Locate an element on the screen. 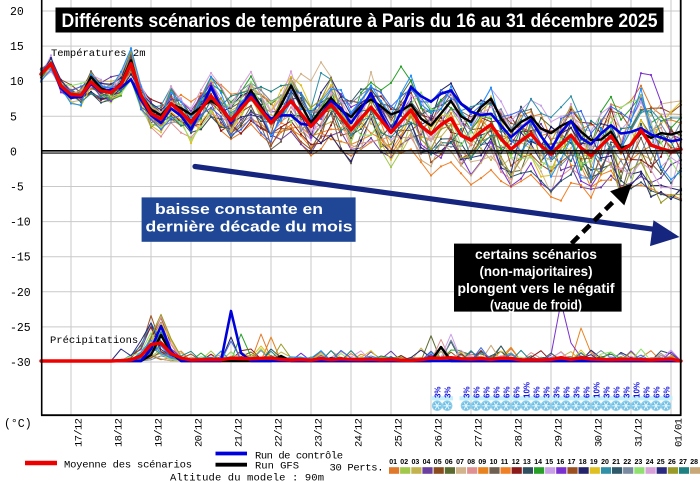 The height and width of the screenshot is (482, 700). svg-text: 27 is located at coordinates (683, 462).